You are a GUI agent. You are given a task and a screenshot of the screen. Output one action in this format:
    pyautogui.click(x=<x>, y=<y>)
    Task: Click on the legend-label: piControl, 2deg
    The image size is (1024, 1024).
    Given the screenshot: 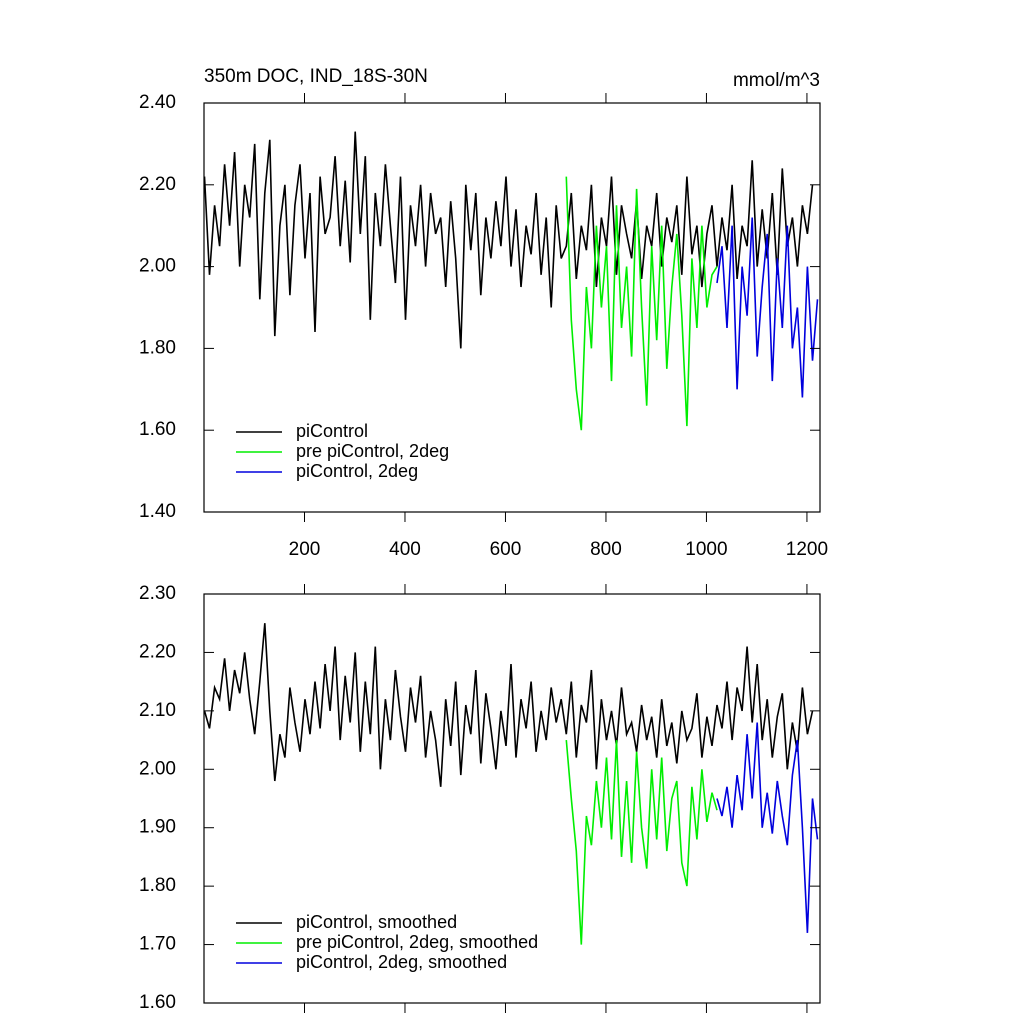 What is the action you would take?
    pyautogui.click(x=357, y=471)
    